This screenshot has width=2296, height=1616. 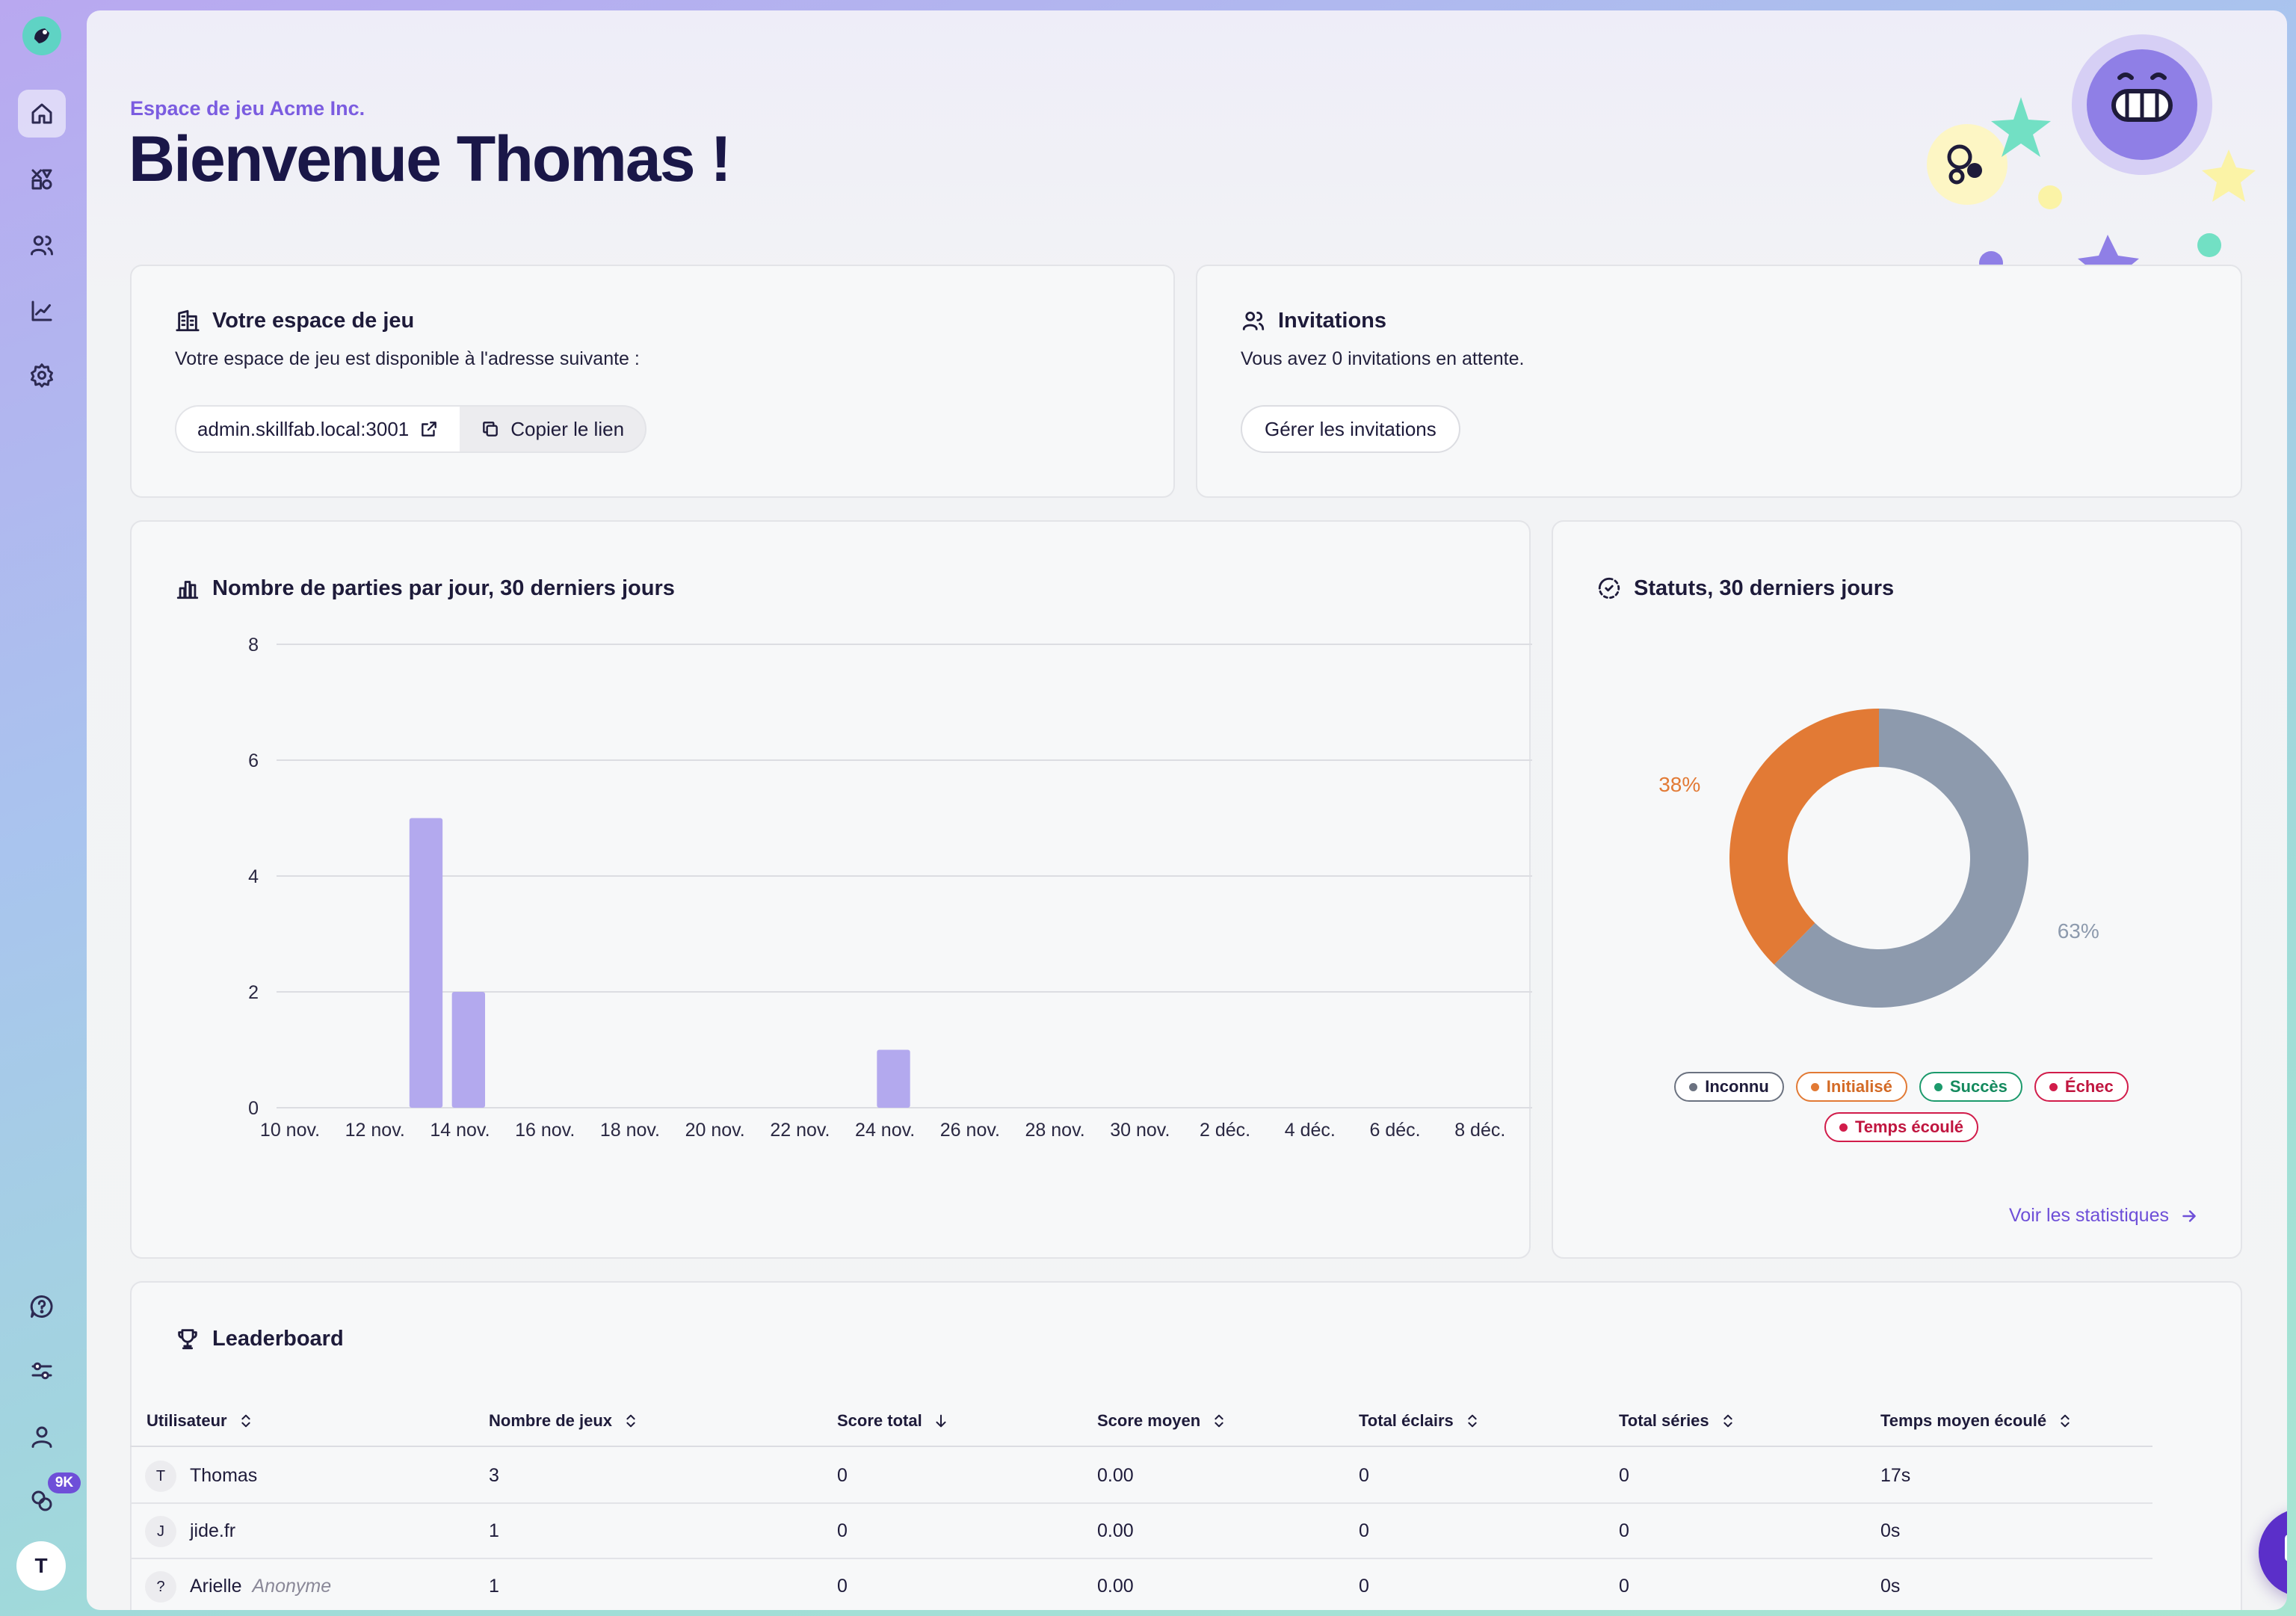 I want to click on legend-label: Échec, so click(x=2089, y=1086).